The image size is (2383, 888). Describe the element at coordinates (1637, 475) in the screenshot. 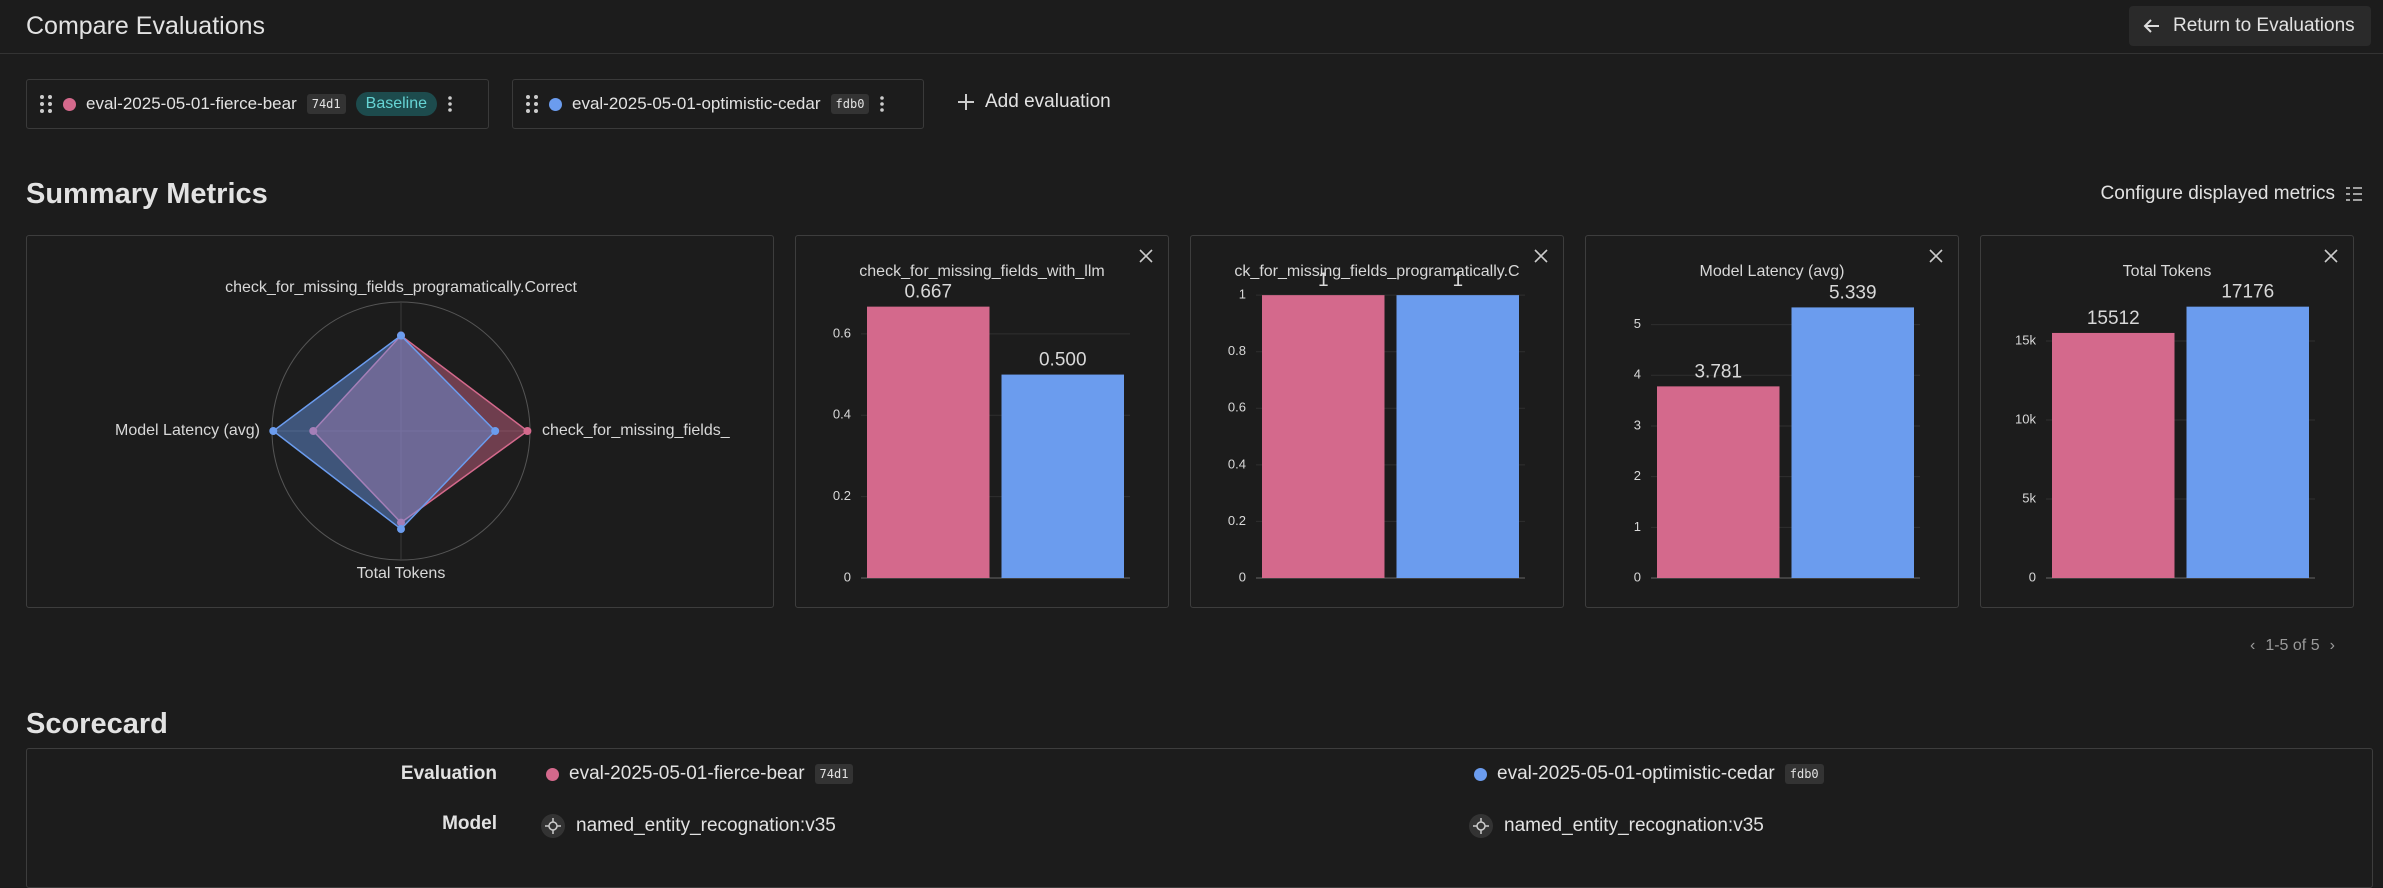

I see `y-tick-label: 2` at that location.